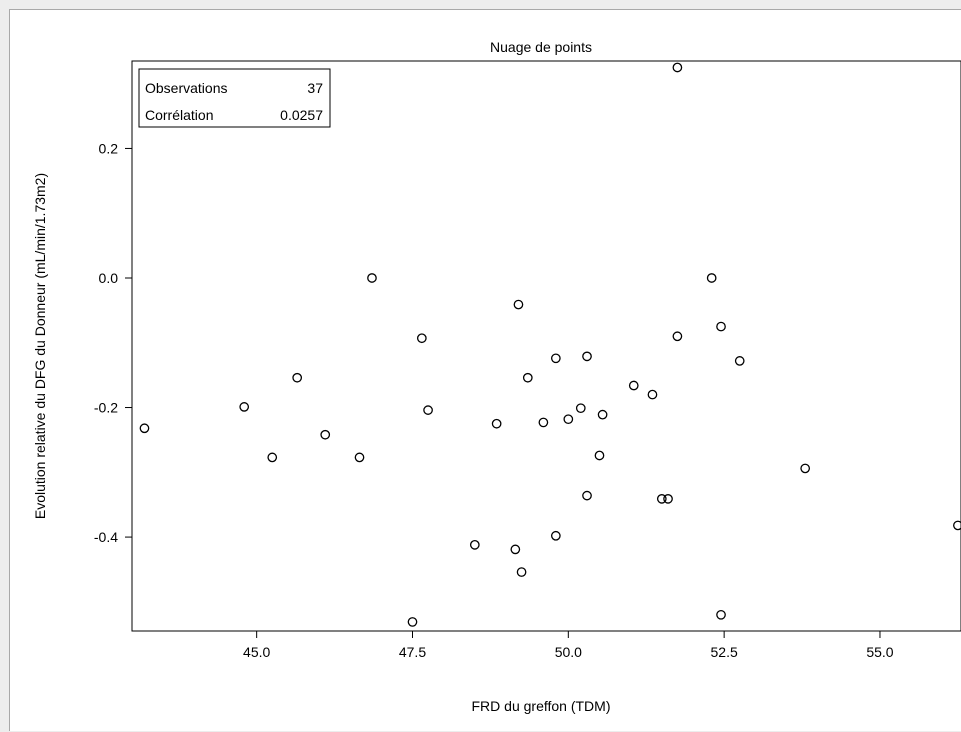  What do you see at coordinates (301, 115) in the screenshot?
I see `stats-correlation-value: 0.0257` at bounding box center [301, 115].